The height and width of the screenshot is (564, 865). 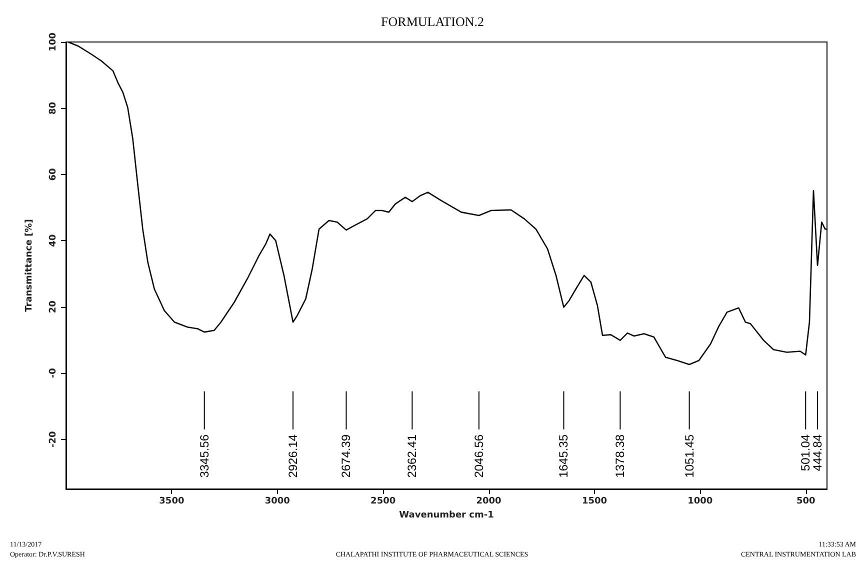 What do you see at coordinates (277, 501) in the screenshot?
I see `x-tick-label: 3000` at bounding box center [277, 501].